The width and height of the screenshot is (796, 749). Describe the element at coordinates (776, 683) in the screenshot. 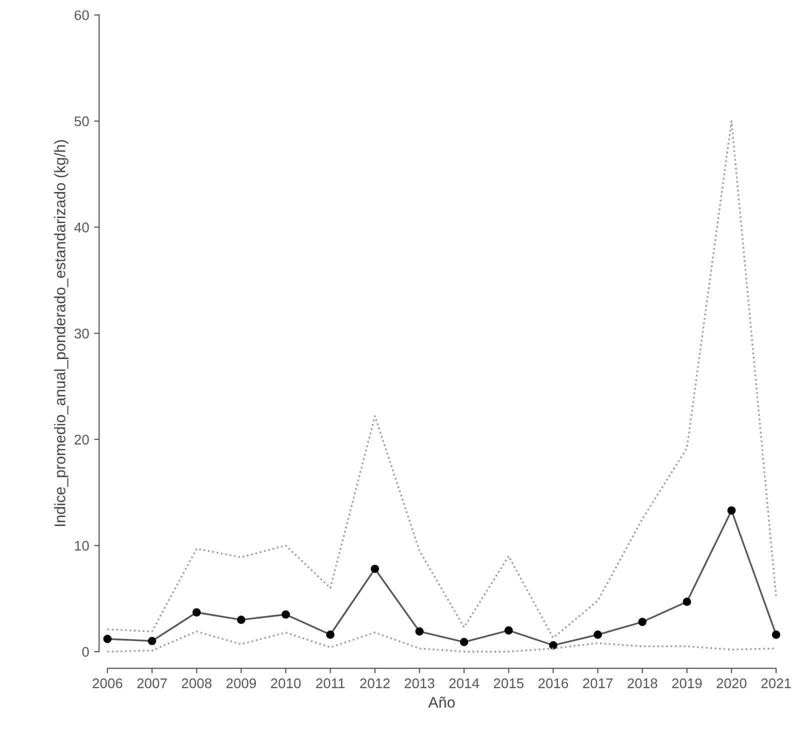

I see `x-tick-label: 2021` at that location.